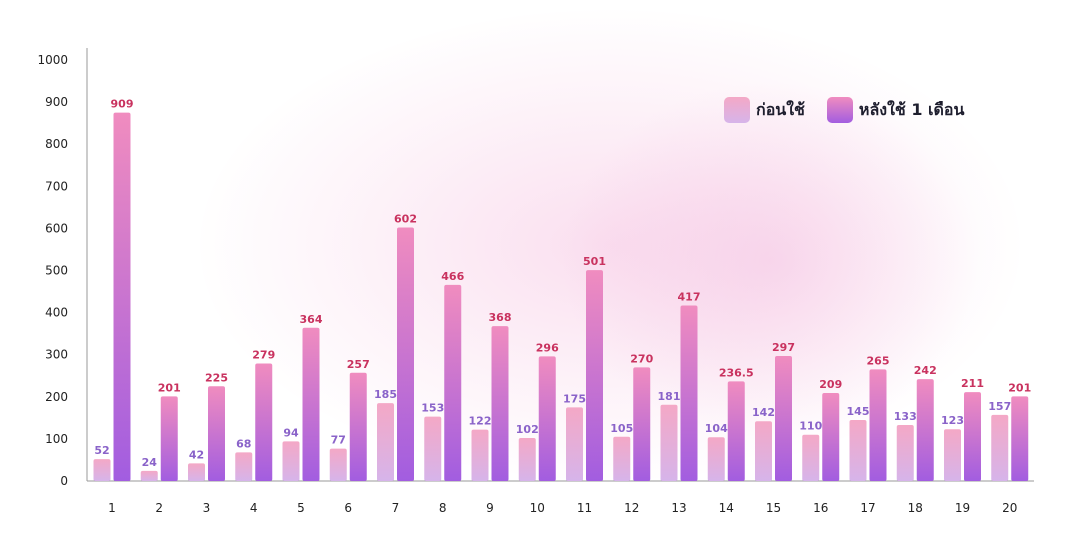  Describe the element at coordinates (56, 355) in the screenshot. I see `y-tick-label: 300` at that location.